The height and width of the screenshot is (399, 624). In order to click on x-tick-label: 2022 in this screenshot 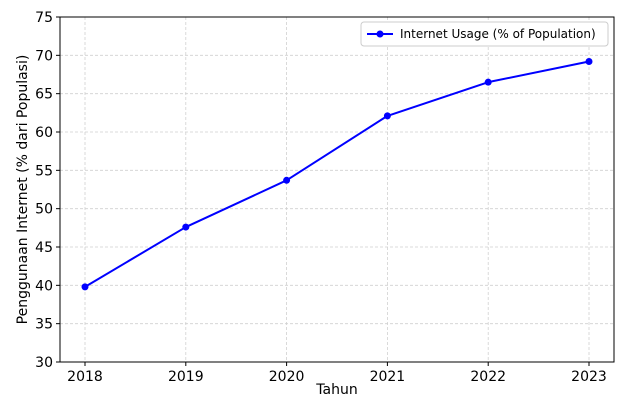, I will do `click(488, 377)`.